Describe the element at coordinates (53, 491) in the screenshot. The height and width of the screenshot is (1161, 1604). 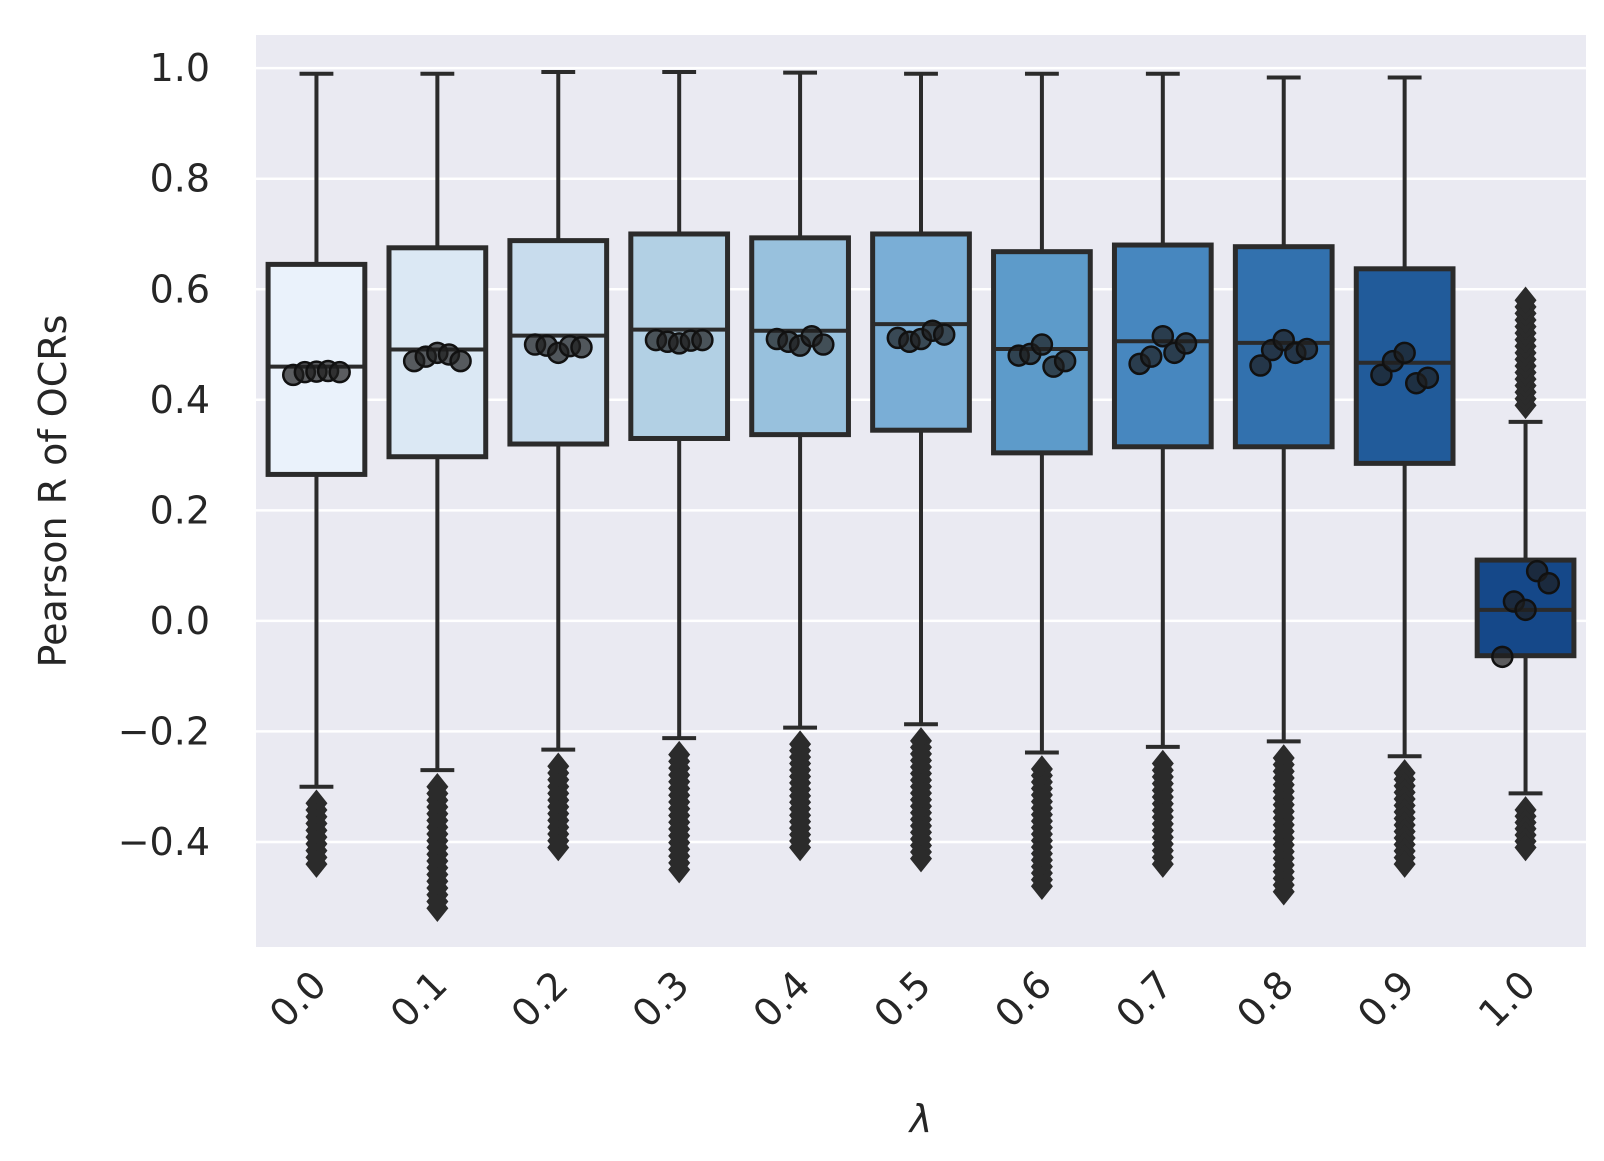
I see `y-axis-label: Pearson R of OCRs` at that location.